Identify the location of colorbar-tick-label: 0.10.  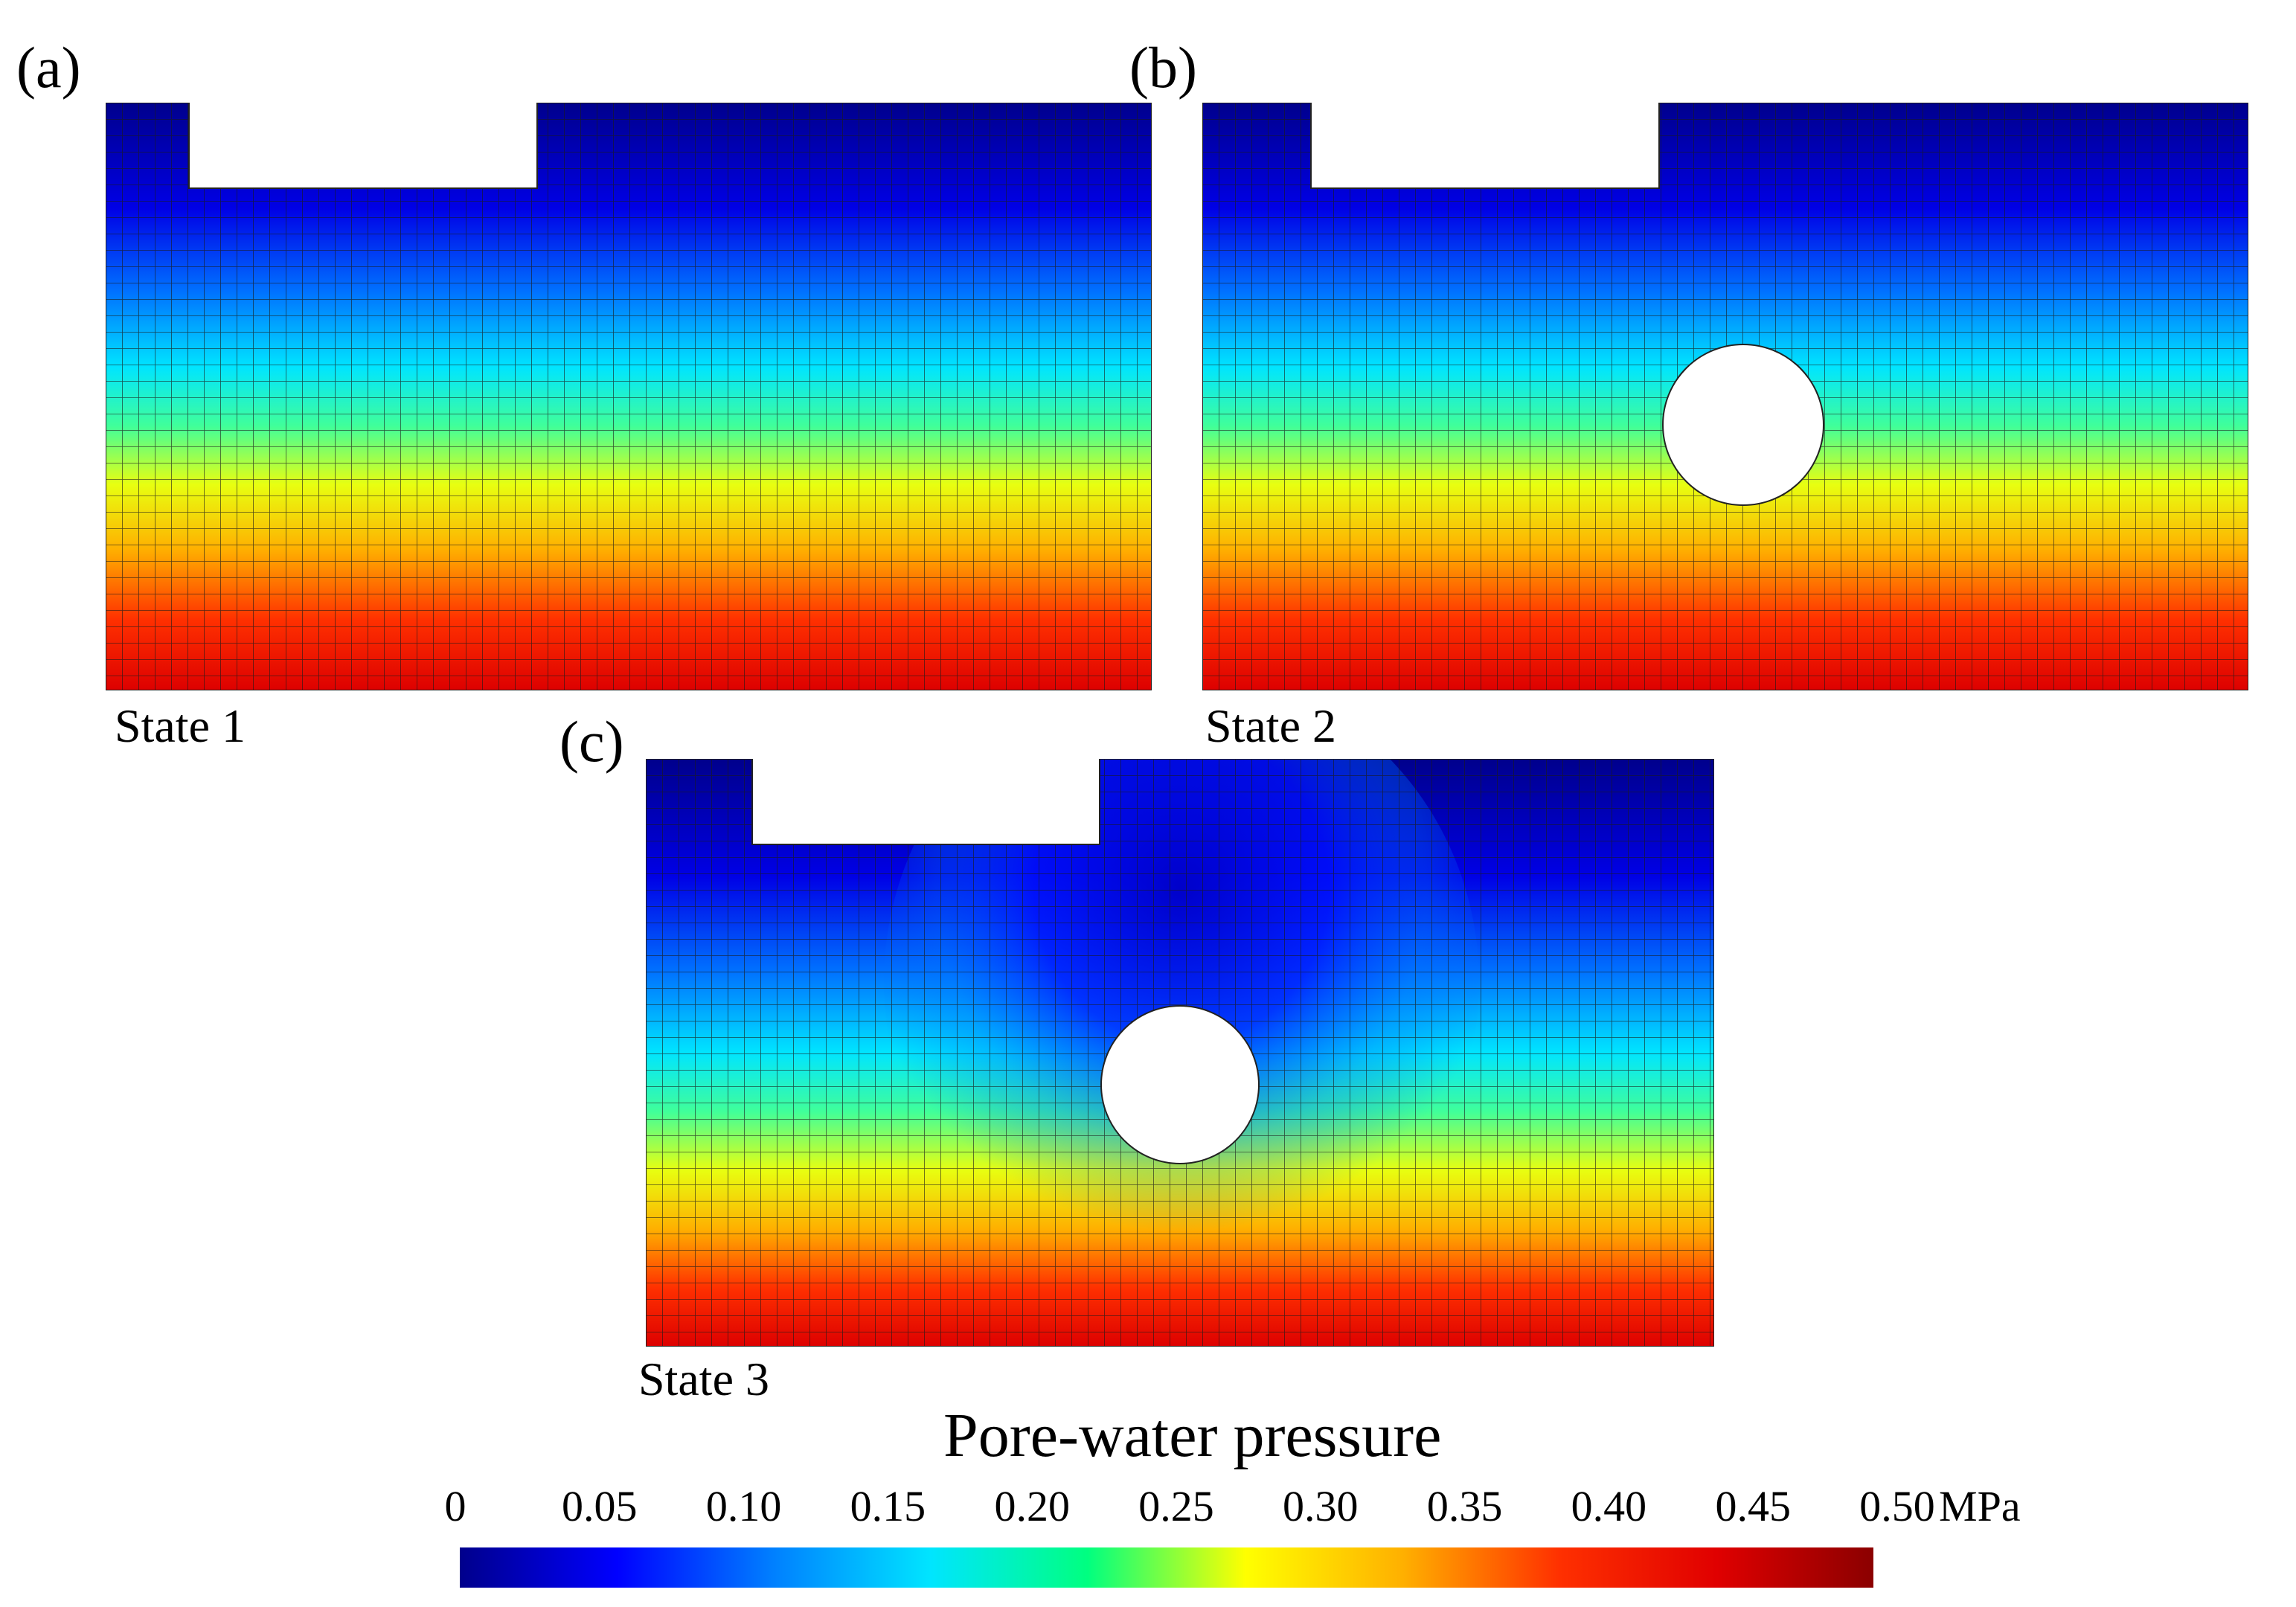
(743, 1506).